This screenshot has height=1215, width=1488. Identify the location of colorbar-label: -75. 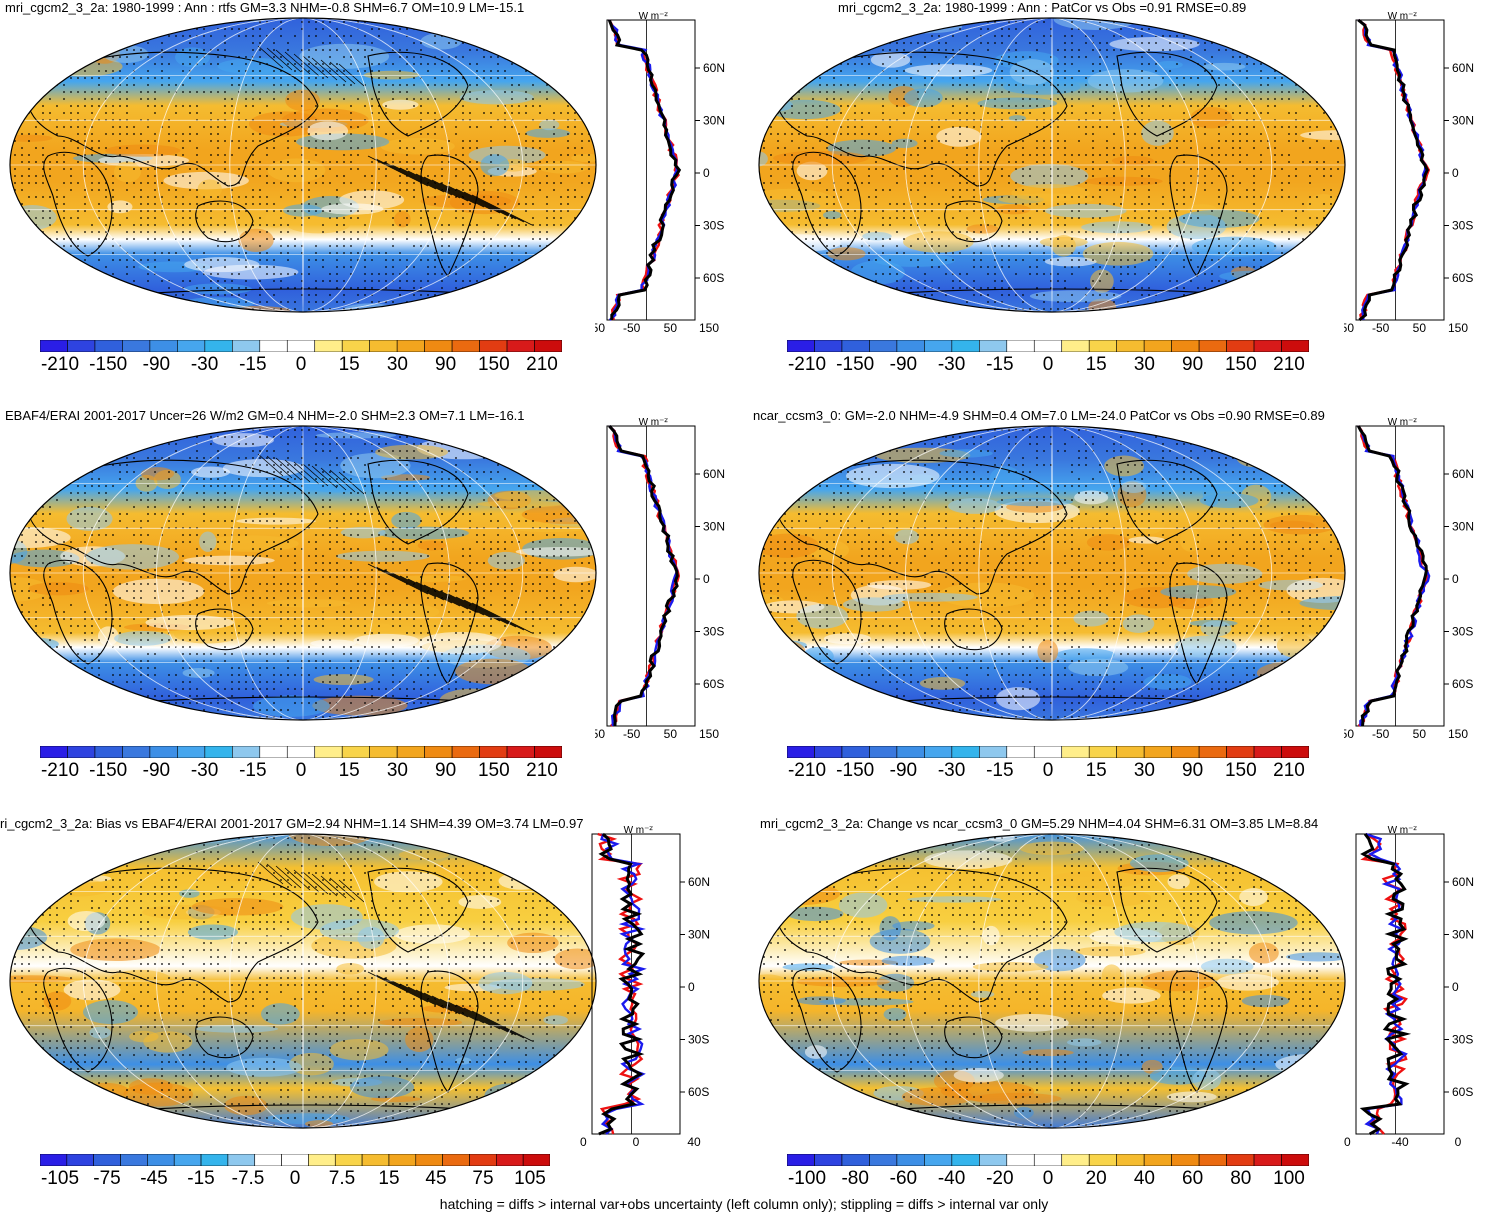
(107, 1178).